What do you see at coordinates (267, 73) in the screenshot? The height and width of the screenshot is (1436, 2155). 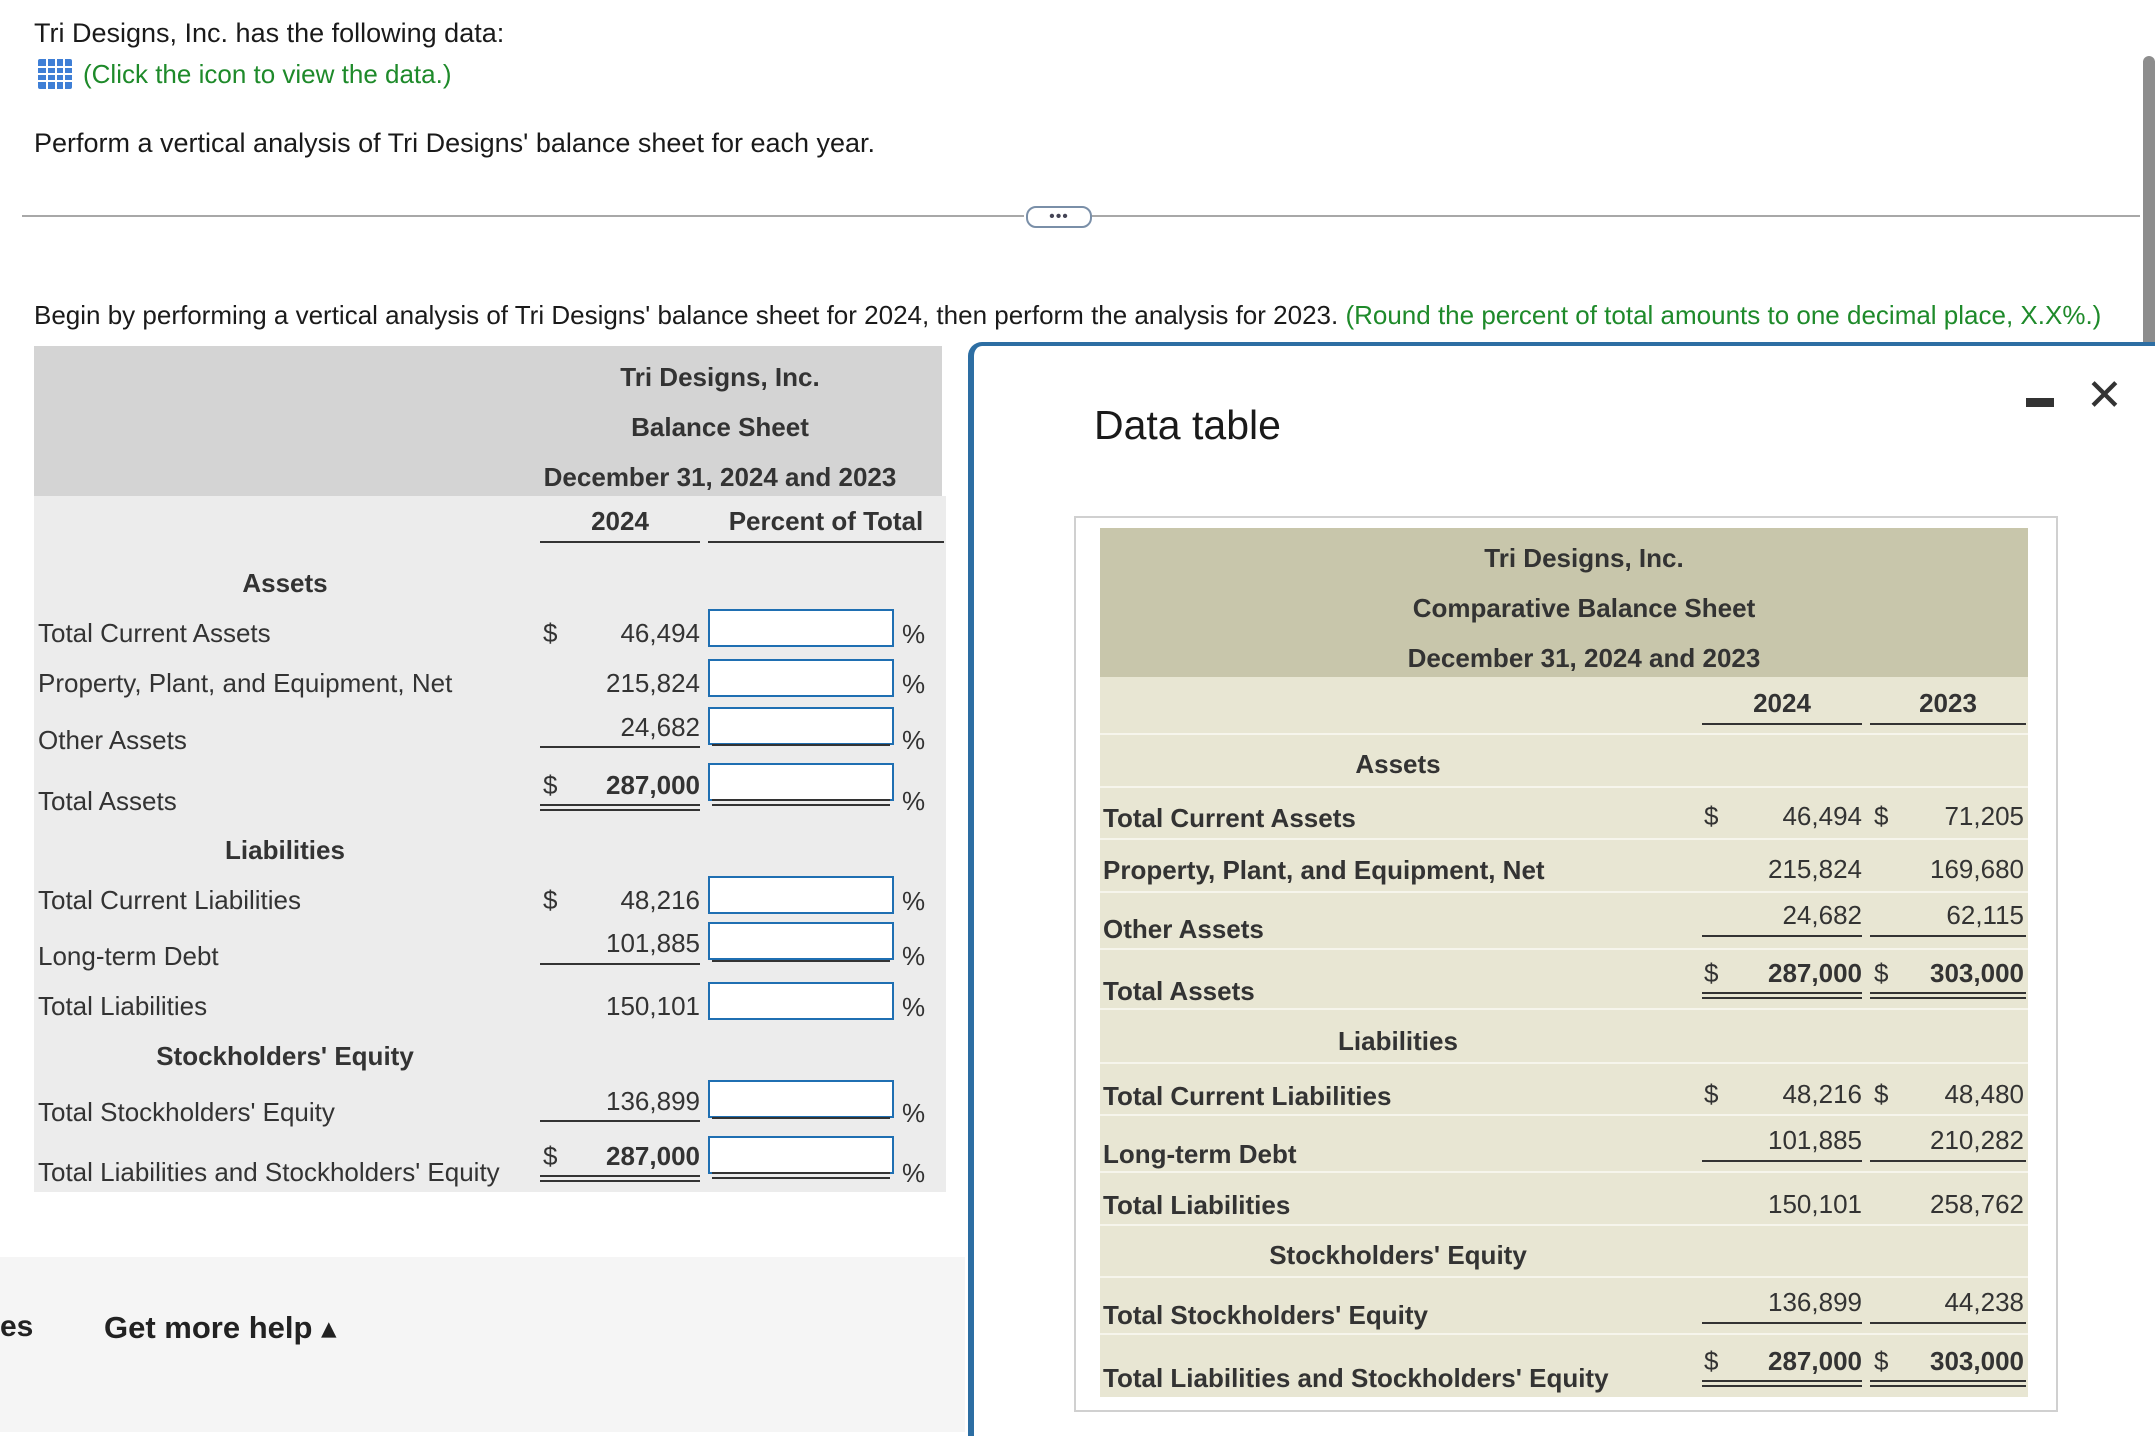 I see `view-data-link-text: (Click the icon to view the data.)` at bounding box center [267, 73].